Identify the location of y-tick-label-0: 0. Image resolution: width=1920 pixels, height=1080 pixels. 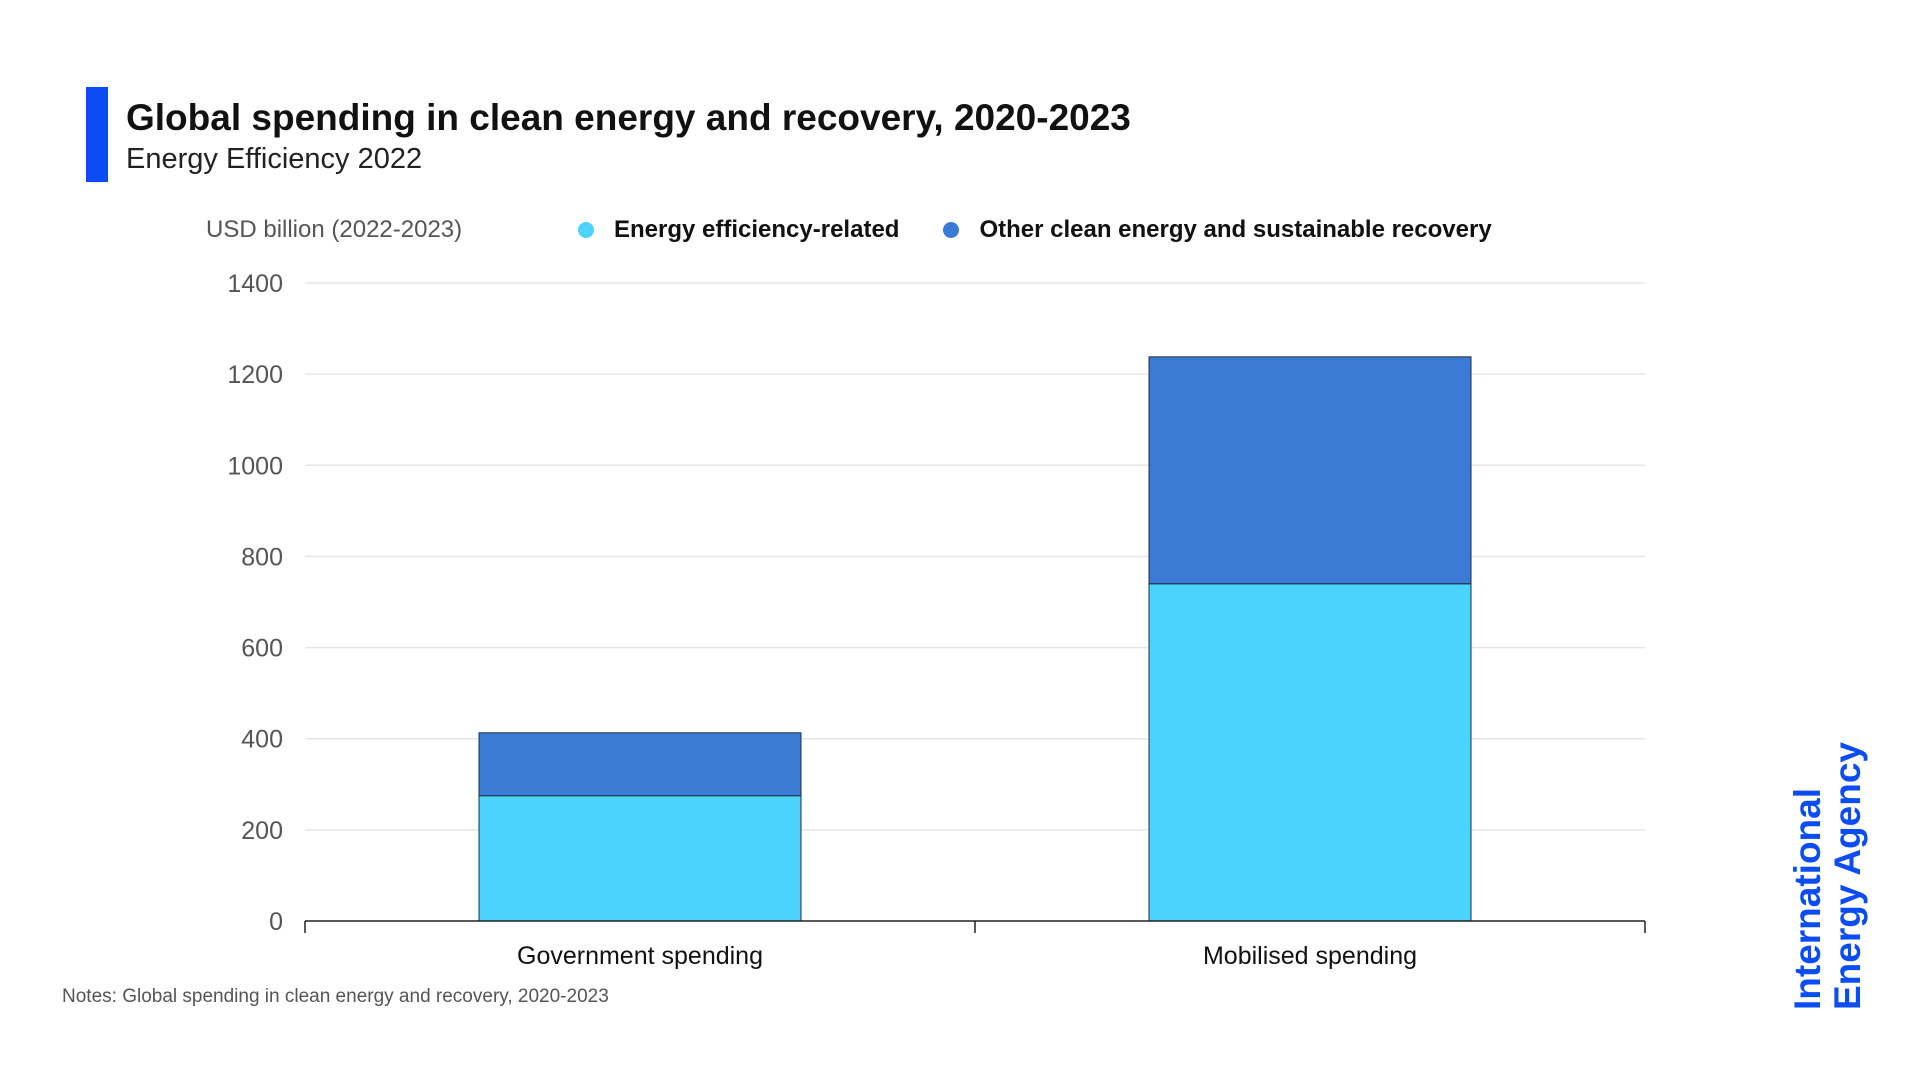
(276, 922).